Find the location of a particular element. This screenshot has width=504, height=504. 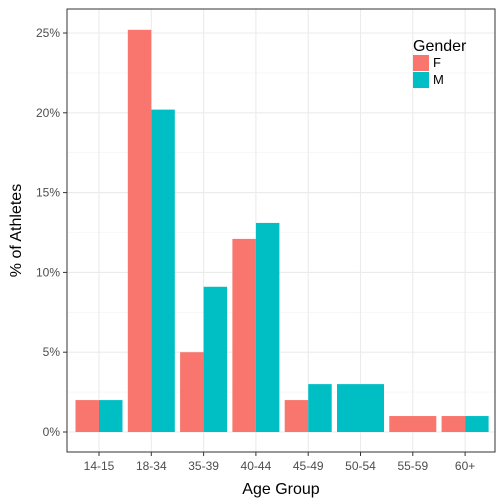

y-axis-title: % of Athletes is located at coordinates (16, 230).